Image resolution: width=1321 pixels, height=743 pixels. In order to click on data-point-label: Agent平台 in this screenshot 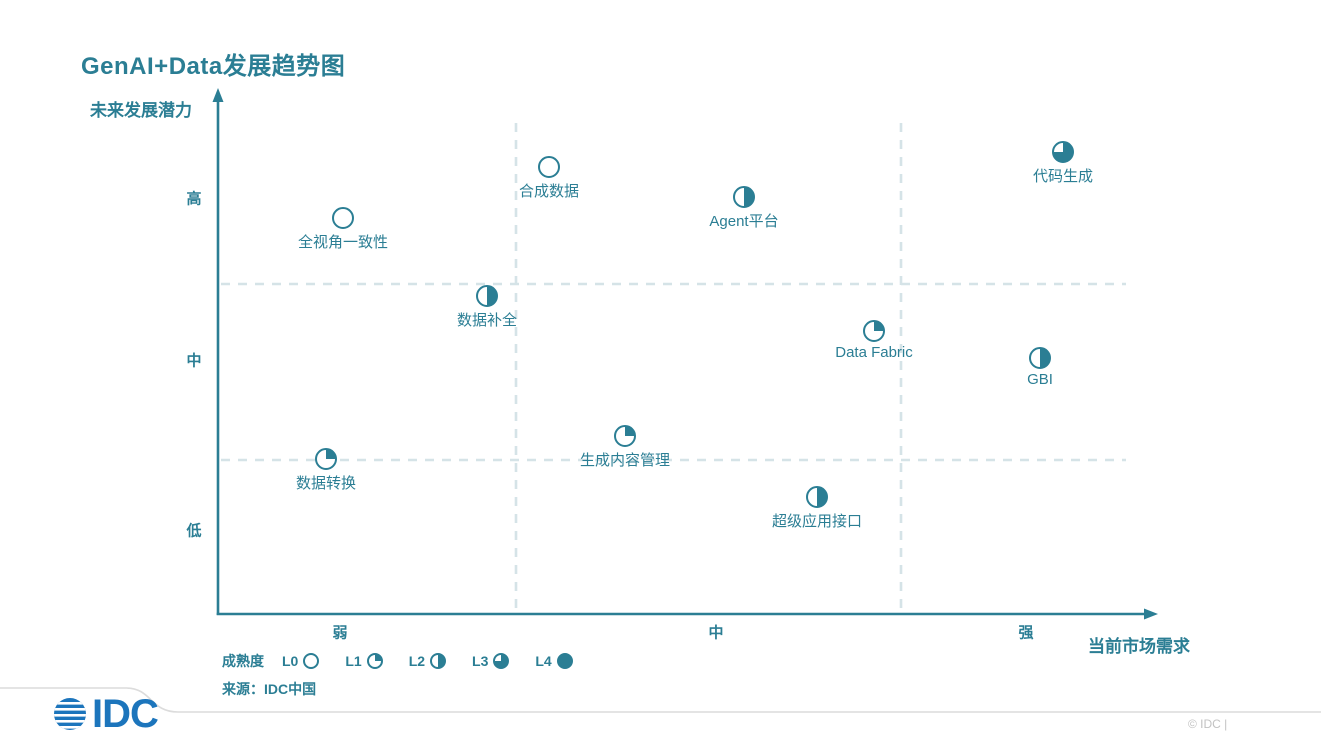, I will do `click(744, 221)`.